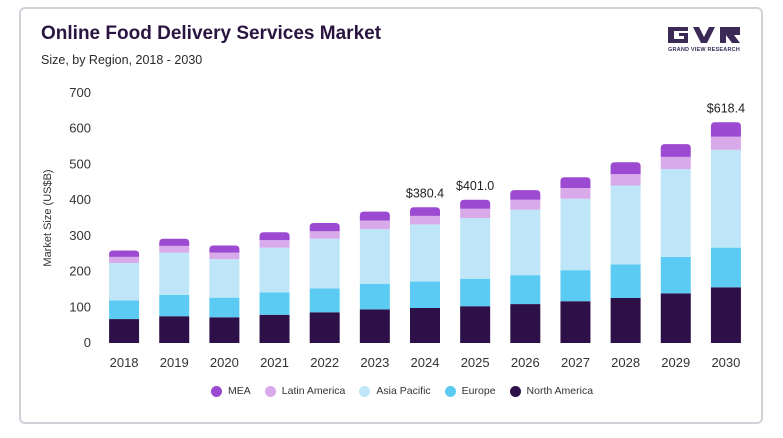  Describe the element at coordinates (211, 33) in the screenshot. I see `chart-title: Online Food Delivery Services Market` at that location.